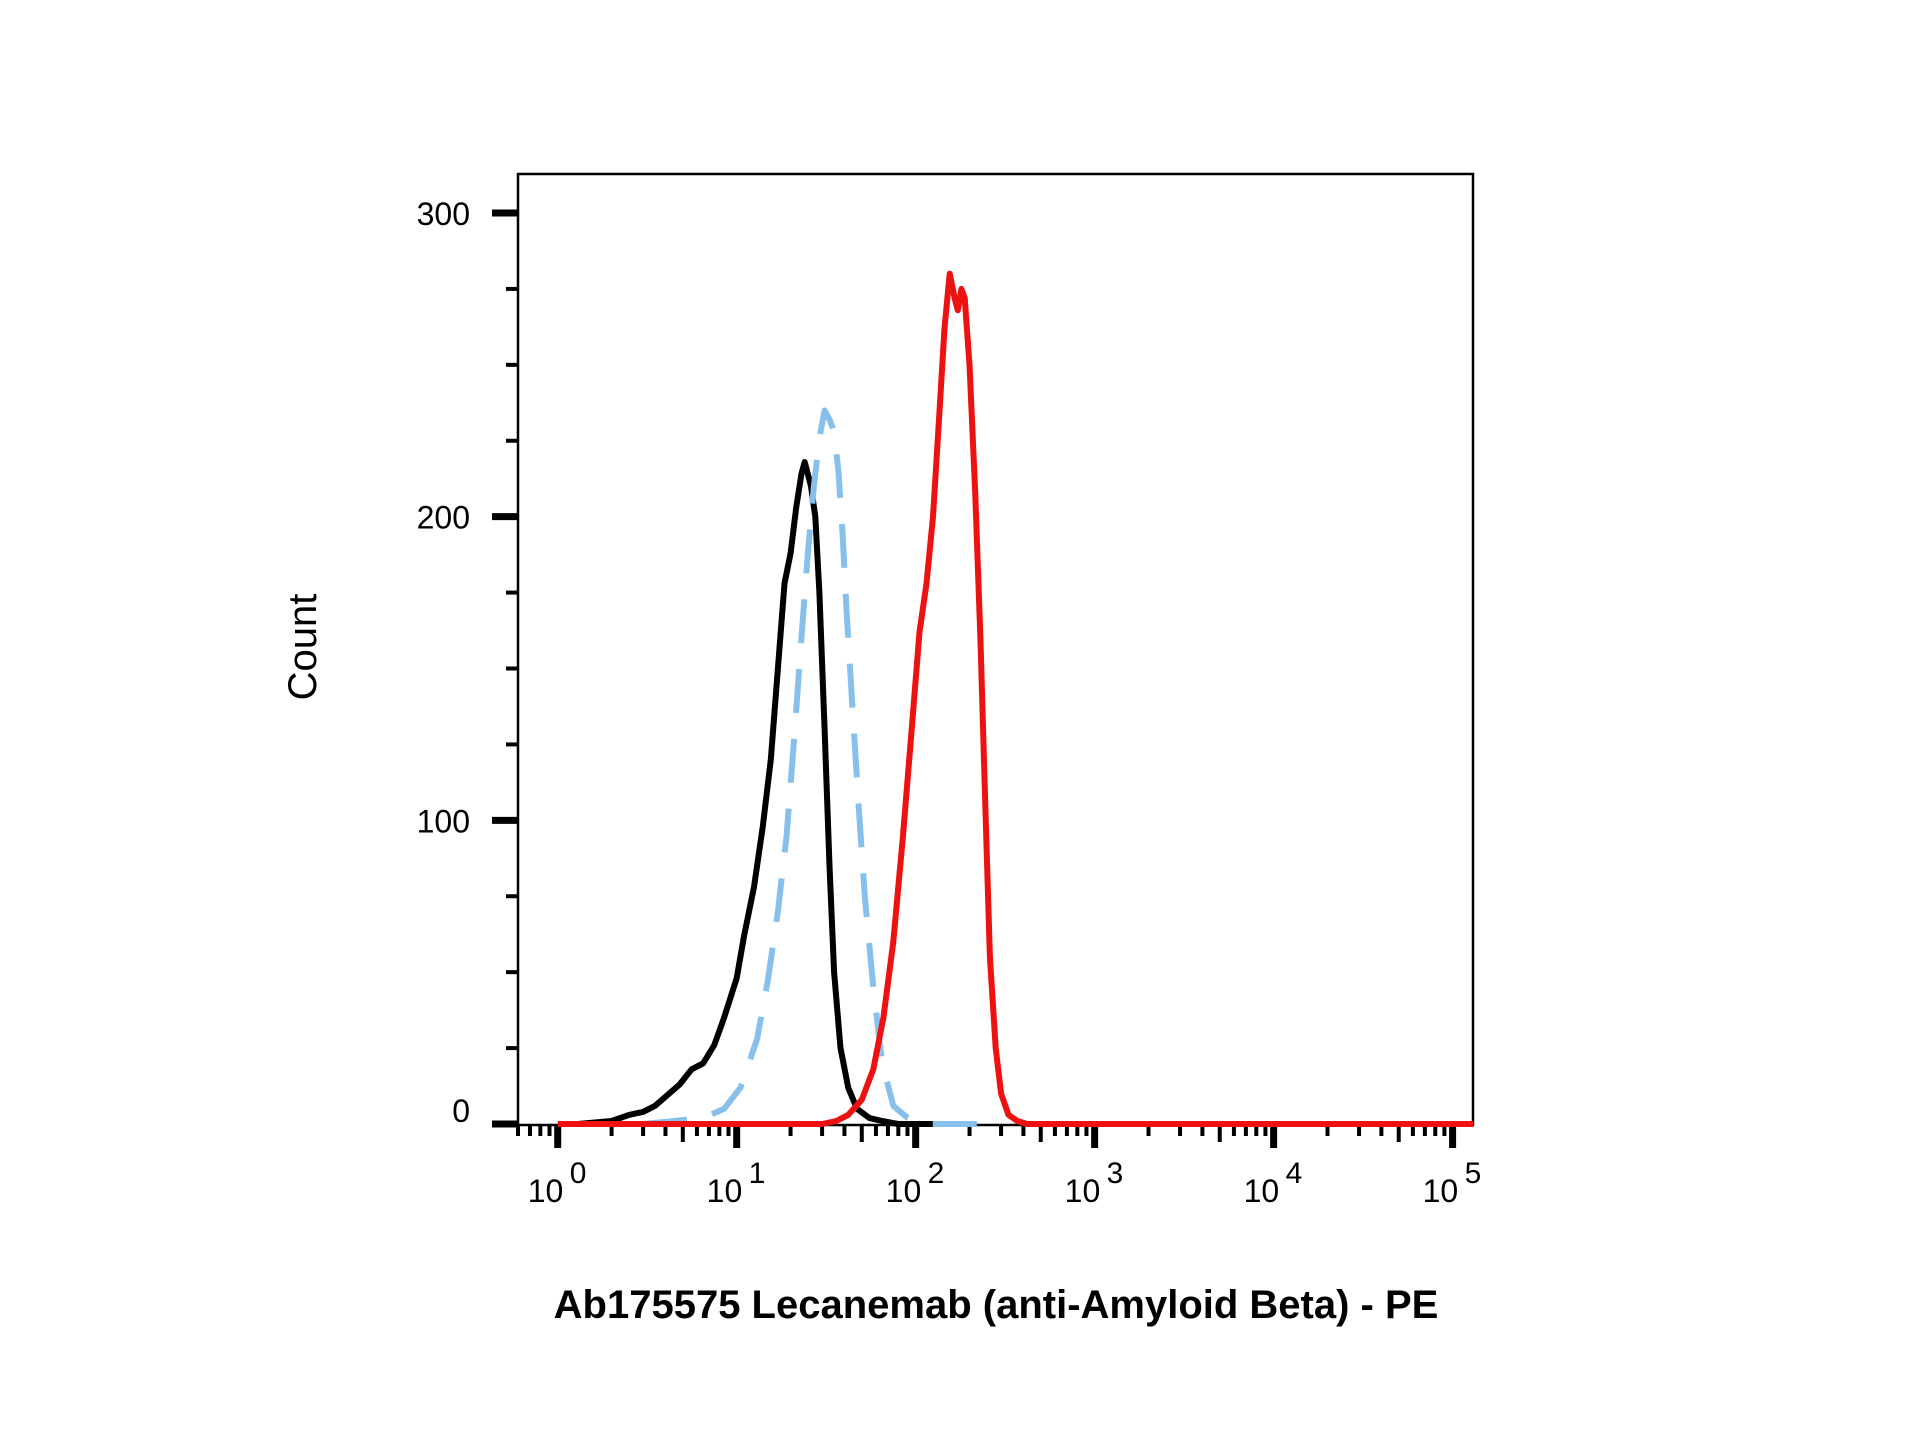  I want to click on y-axis: 0 100 200 300, so click(467, 662).